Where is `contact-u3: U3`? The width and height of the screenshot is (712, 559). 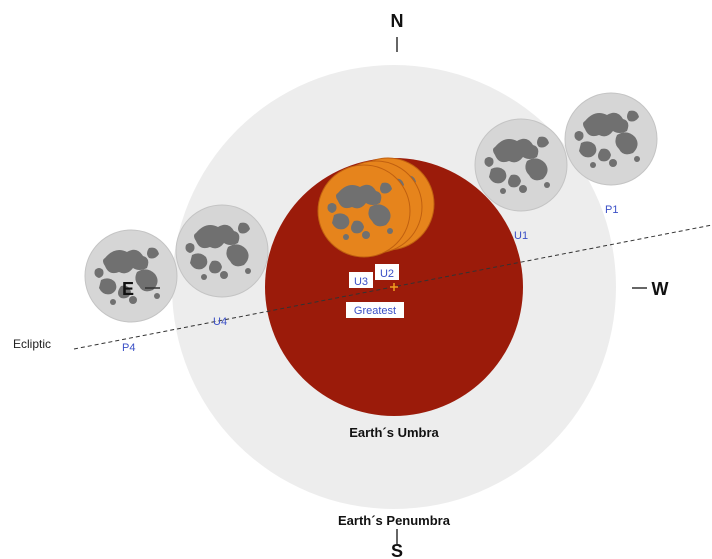 contact-u3: U3 is located at coordinates (361, 282).